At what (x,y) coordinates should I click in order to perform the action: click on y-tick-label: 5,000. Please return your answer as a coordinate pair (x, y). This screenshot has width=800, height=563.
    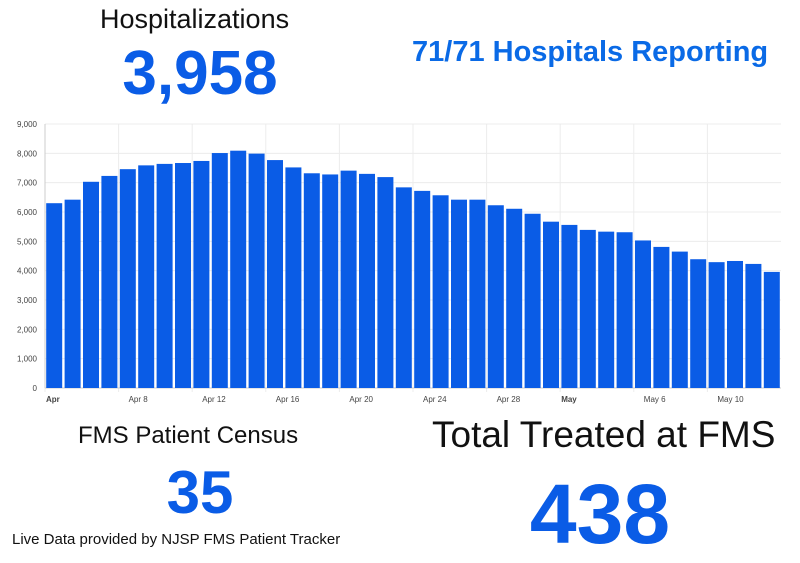
    Looking at the image, I should click on (27, 241).